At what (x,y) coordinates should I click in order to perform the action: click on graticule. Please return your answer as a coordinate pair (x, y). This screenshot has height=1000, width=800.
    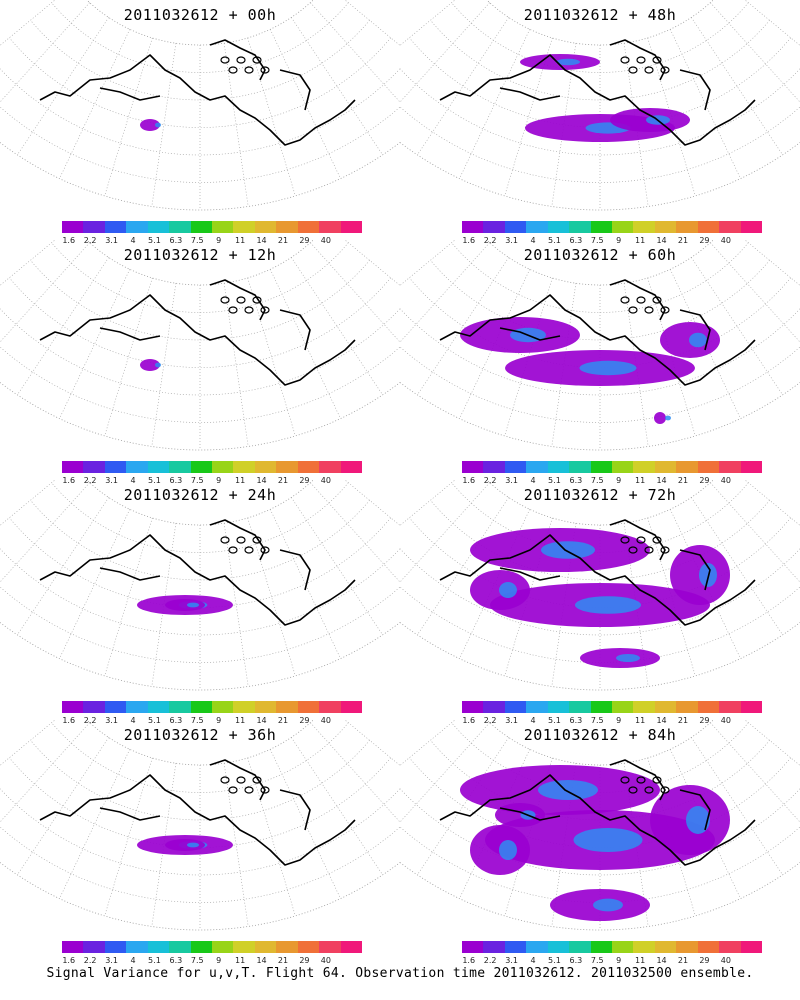
    Looking at the image, I should click on (600, 345).